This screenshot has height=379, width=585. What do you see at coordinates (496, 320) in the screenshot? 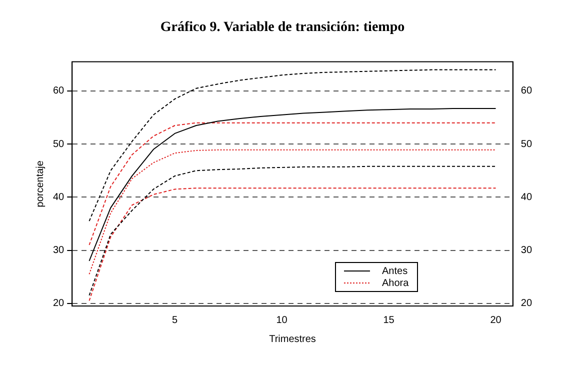
I see `x-tick-label: 20` at bounding box center [496, 320].